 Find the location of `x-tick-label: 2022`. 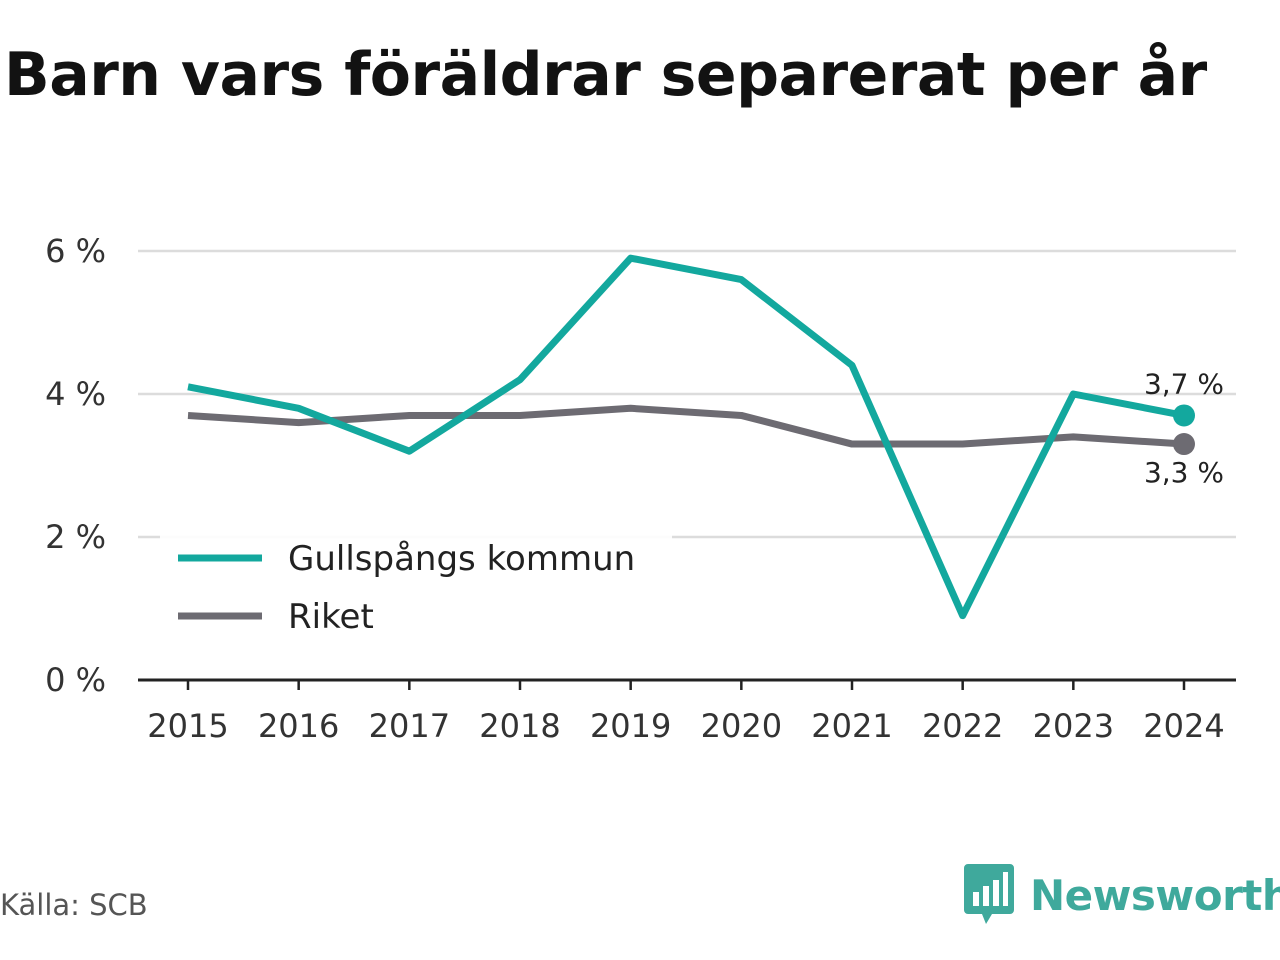

x-tick-label: 2022 is located at coordinates (962, 726).